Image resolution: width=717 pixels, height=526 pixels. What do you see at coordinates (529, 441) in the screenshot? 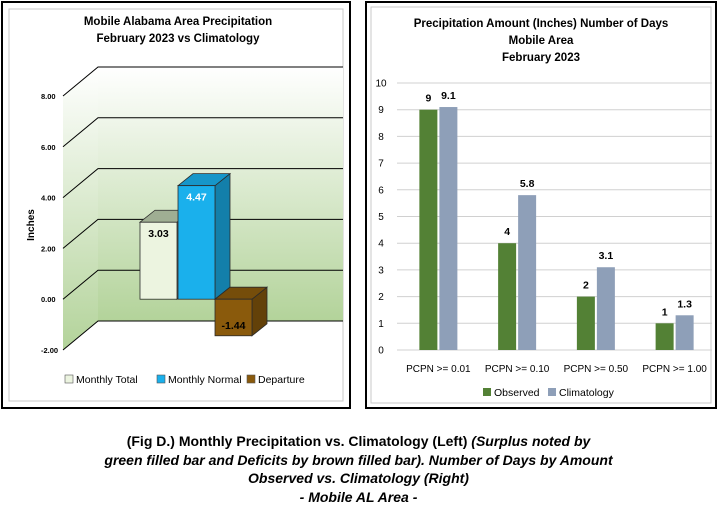
I see `caption-lead-italic: (Surplus noted by` at bounding box center [529, 441].